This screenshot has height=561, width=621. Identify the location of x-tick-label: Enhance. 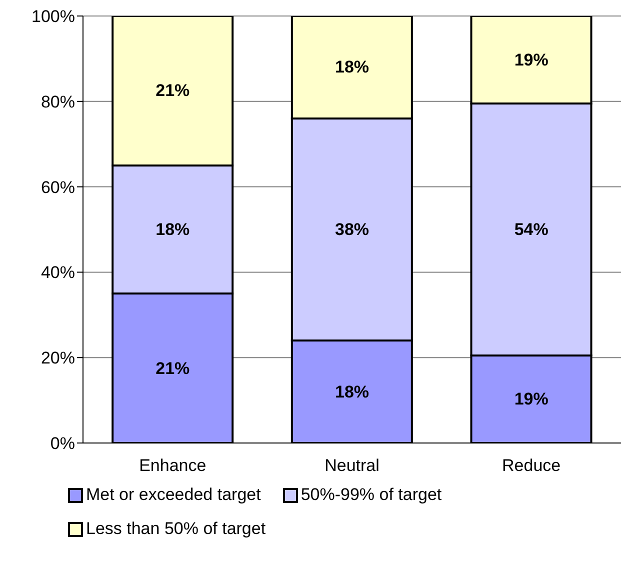
(172, 466).